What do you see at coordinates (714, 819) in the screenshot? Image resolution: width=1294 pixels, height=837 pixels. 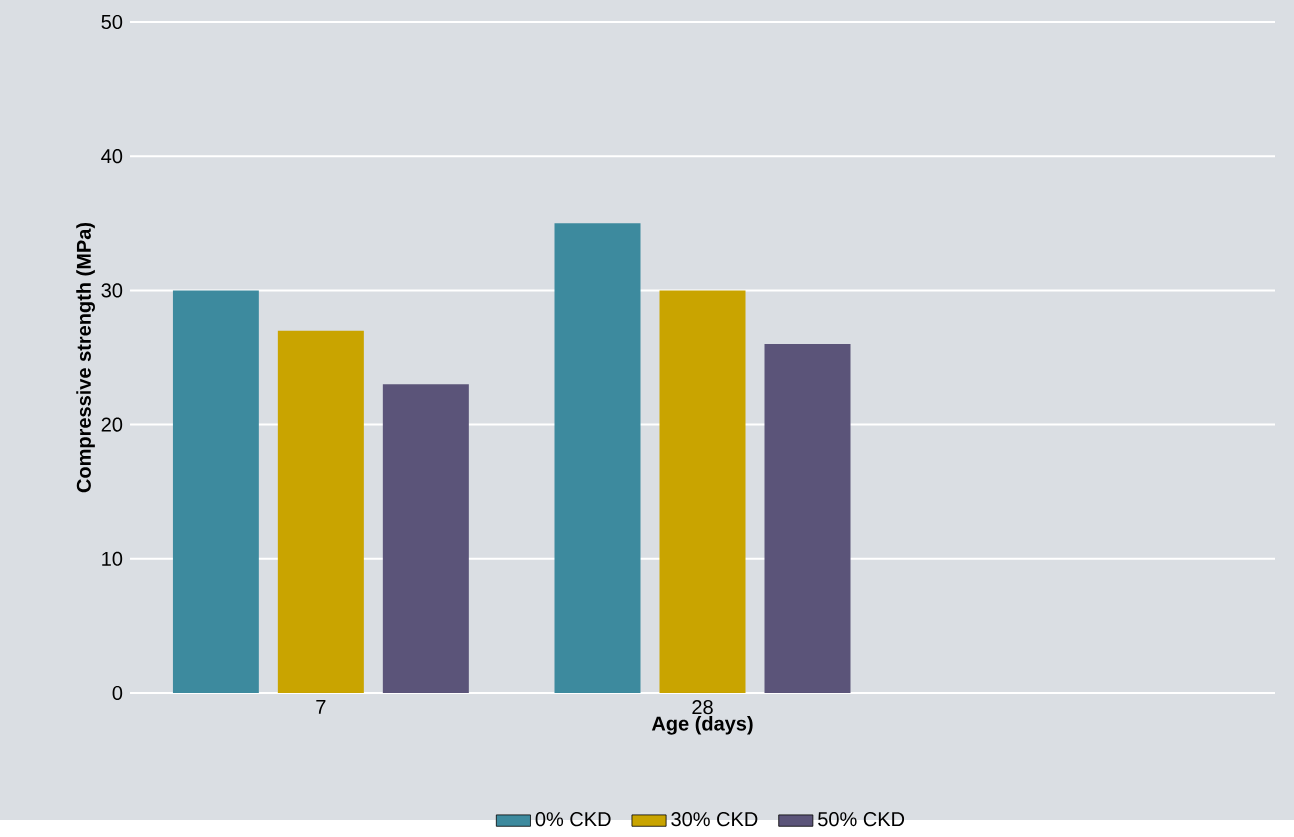 I see `legend-label: 30% CKD` at bounding box center [714, 819].